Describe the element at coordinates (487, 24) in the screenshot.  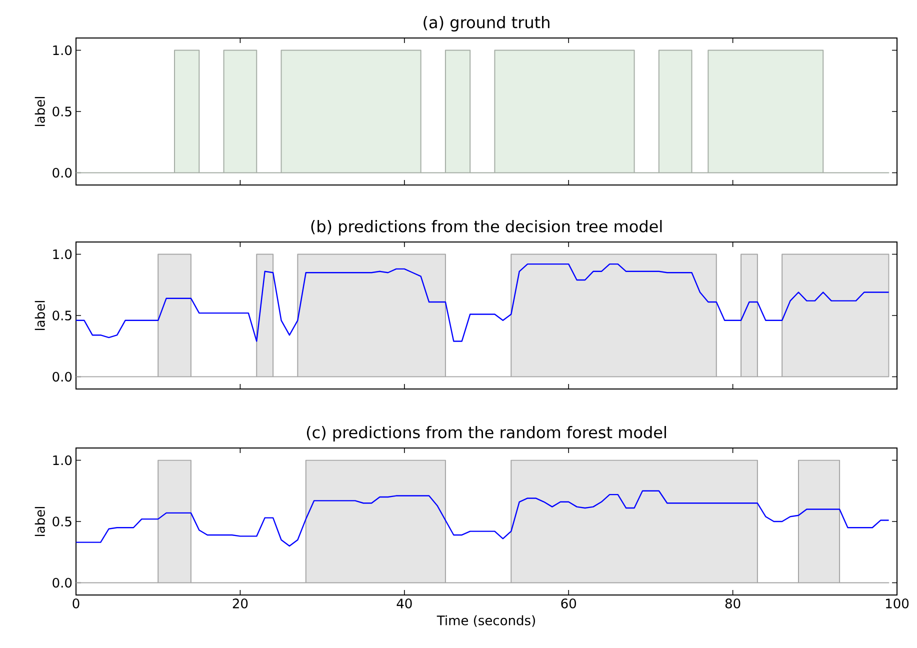
I see `chart-title: (a) ground truth` at that location.